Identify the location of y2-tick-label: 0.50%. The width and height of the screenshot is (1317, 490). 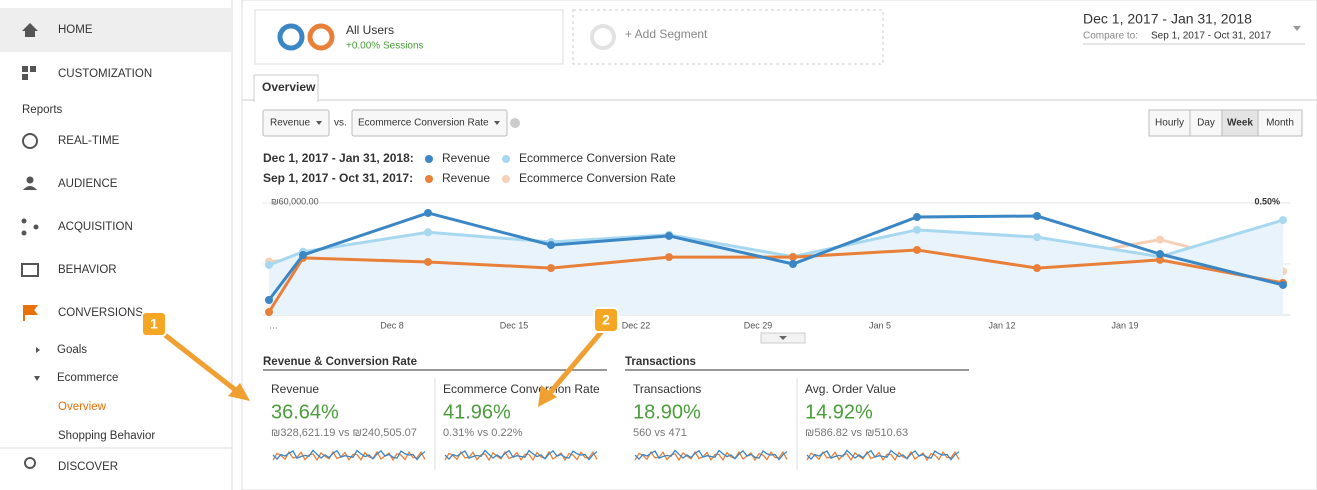
(1267, 201).